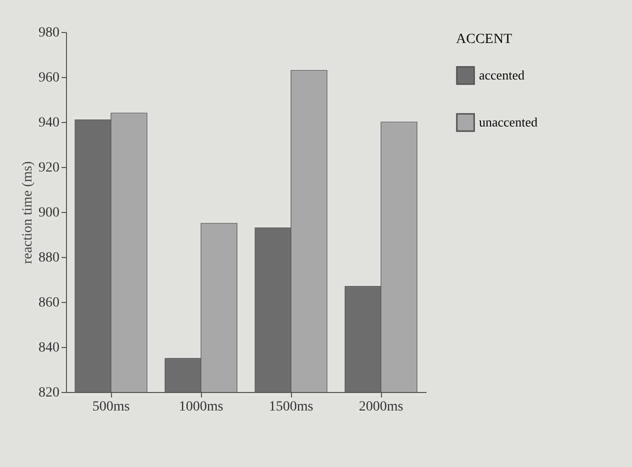  I want to click on y-tick-label: 960, so click(49, 78).